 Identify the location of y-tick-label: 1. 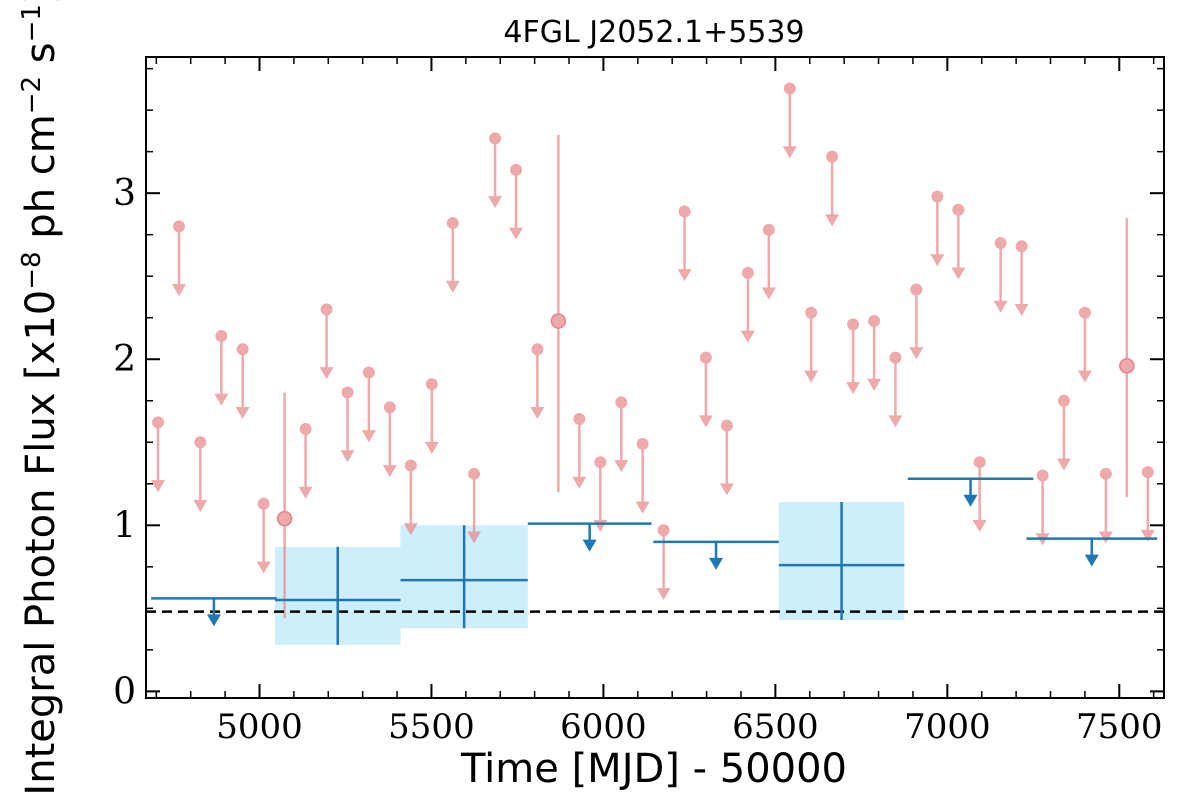
(124, 525).